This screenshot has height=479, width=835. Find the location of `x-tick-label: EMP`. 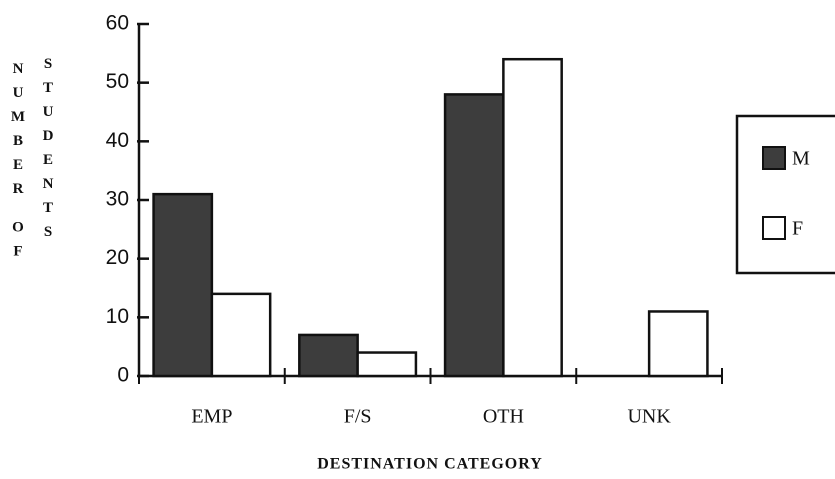

x-tick-label: EMP is located at coordinates (211, 417).